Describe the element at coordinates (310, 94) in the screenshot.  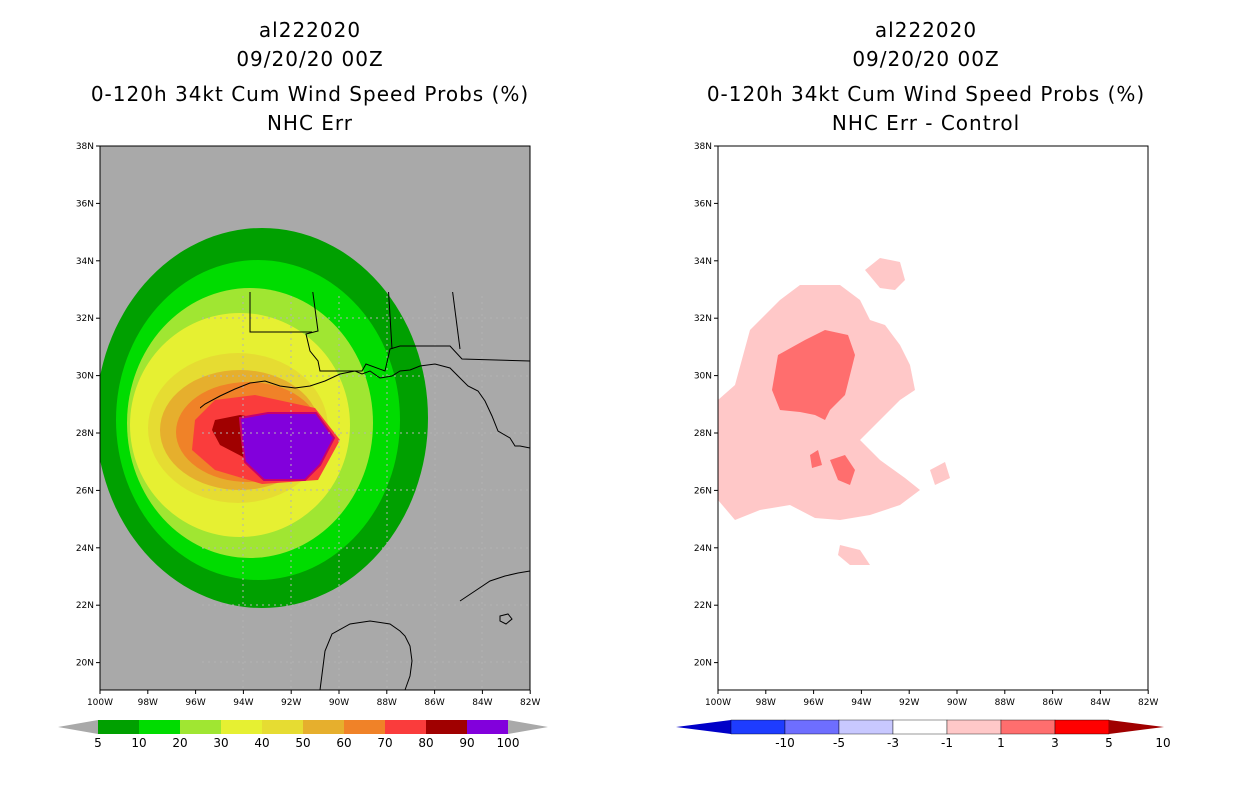
I see `left-title-product: 0-120h 34kt Cum Wind Speed Probs (%)` at that location.